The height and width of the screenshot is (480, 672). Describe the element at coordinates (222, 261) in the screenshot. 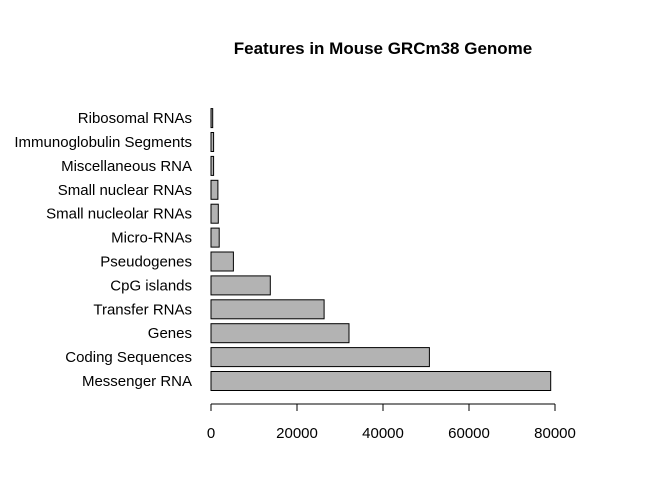

I see `bar-pseudogenes` at that location.